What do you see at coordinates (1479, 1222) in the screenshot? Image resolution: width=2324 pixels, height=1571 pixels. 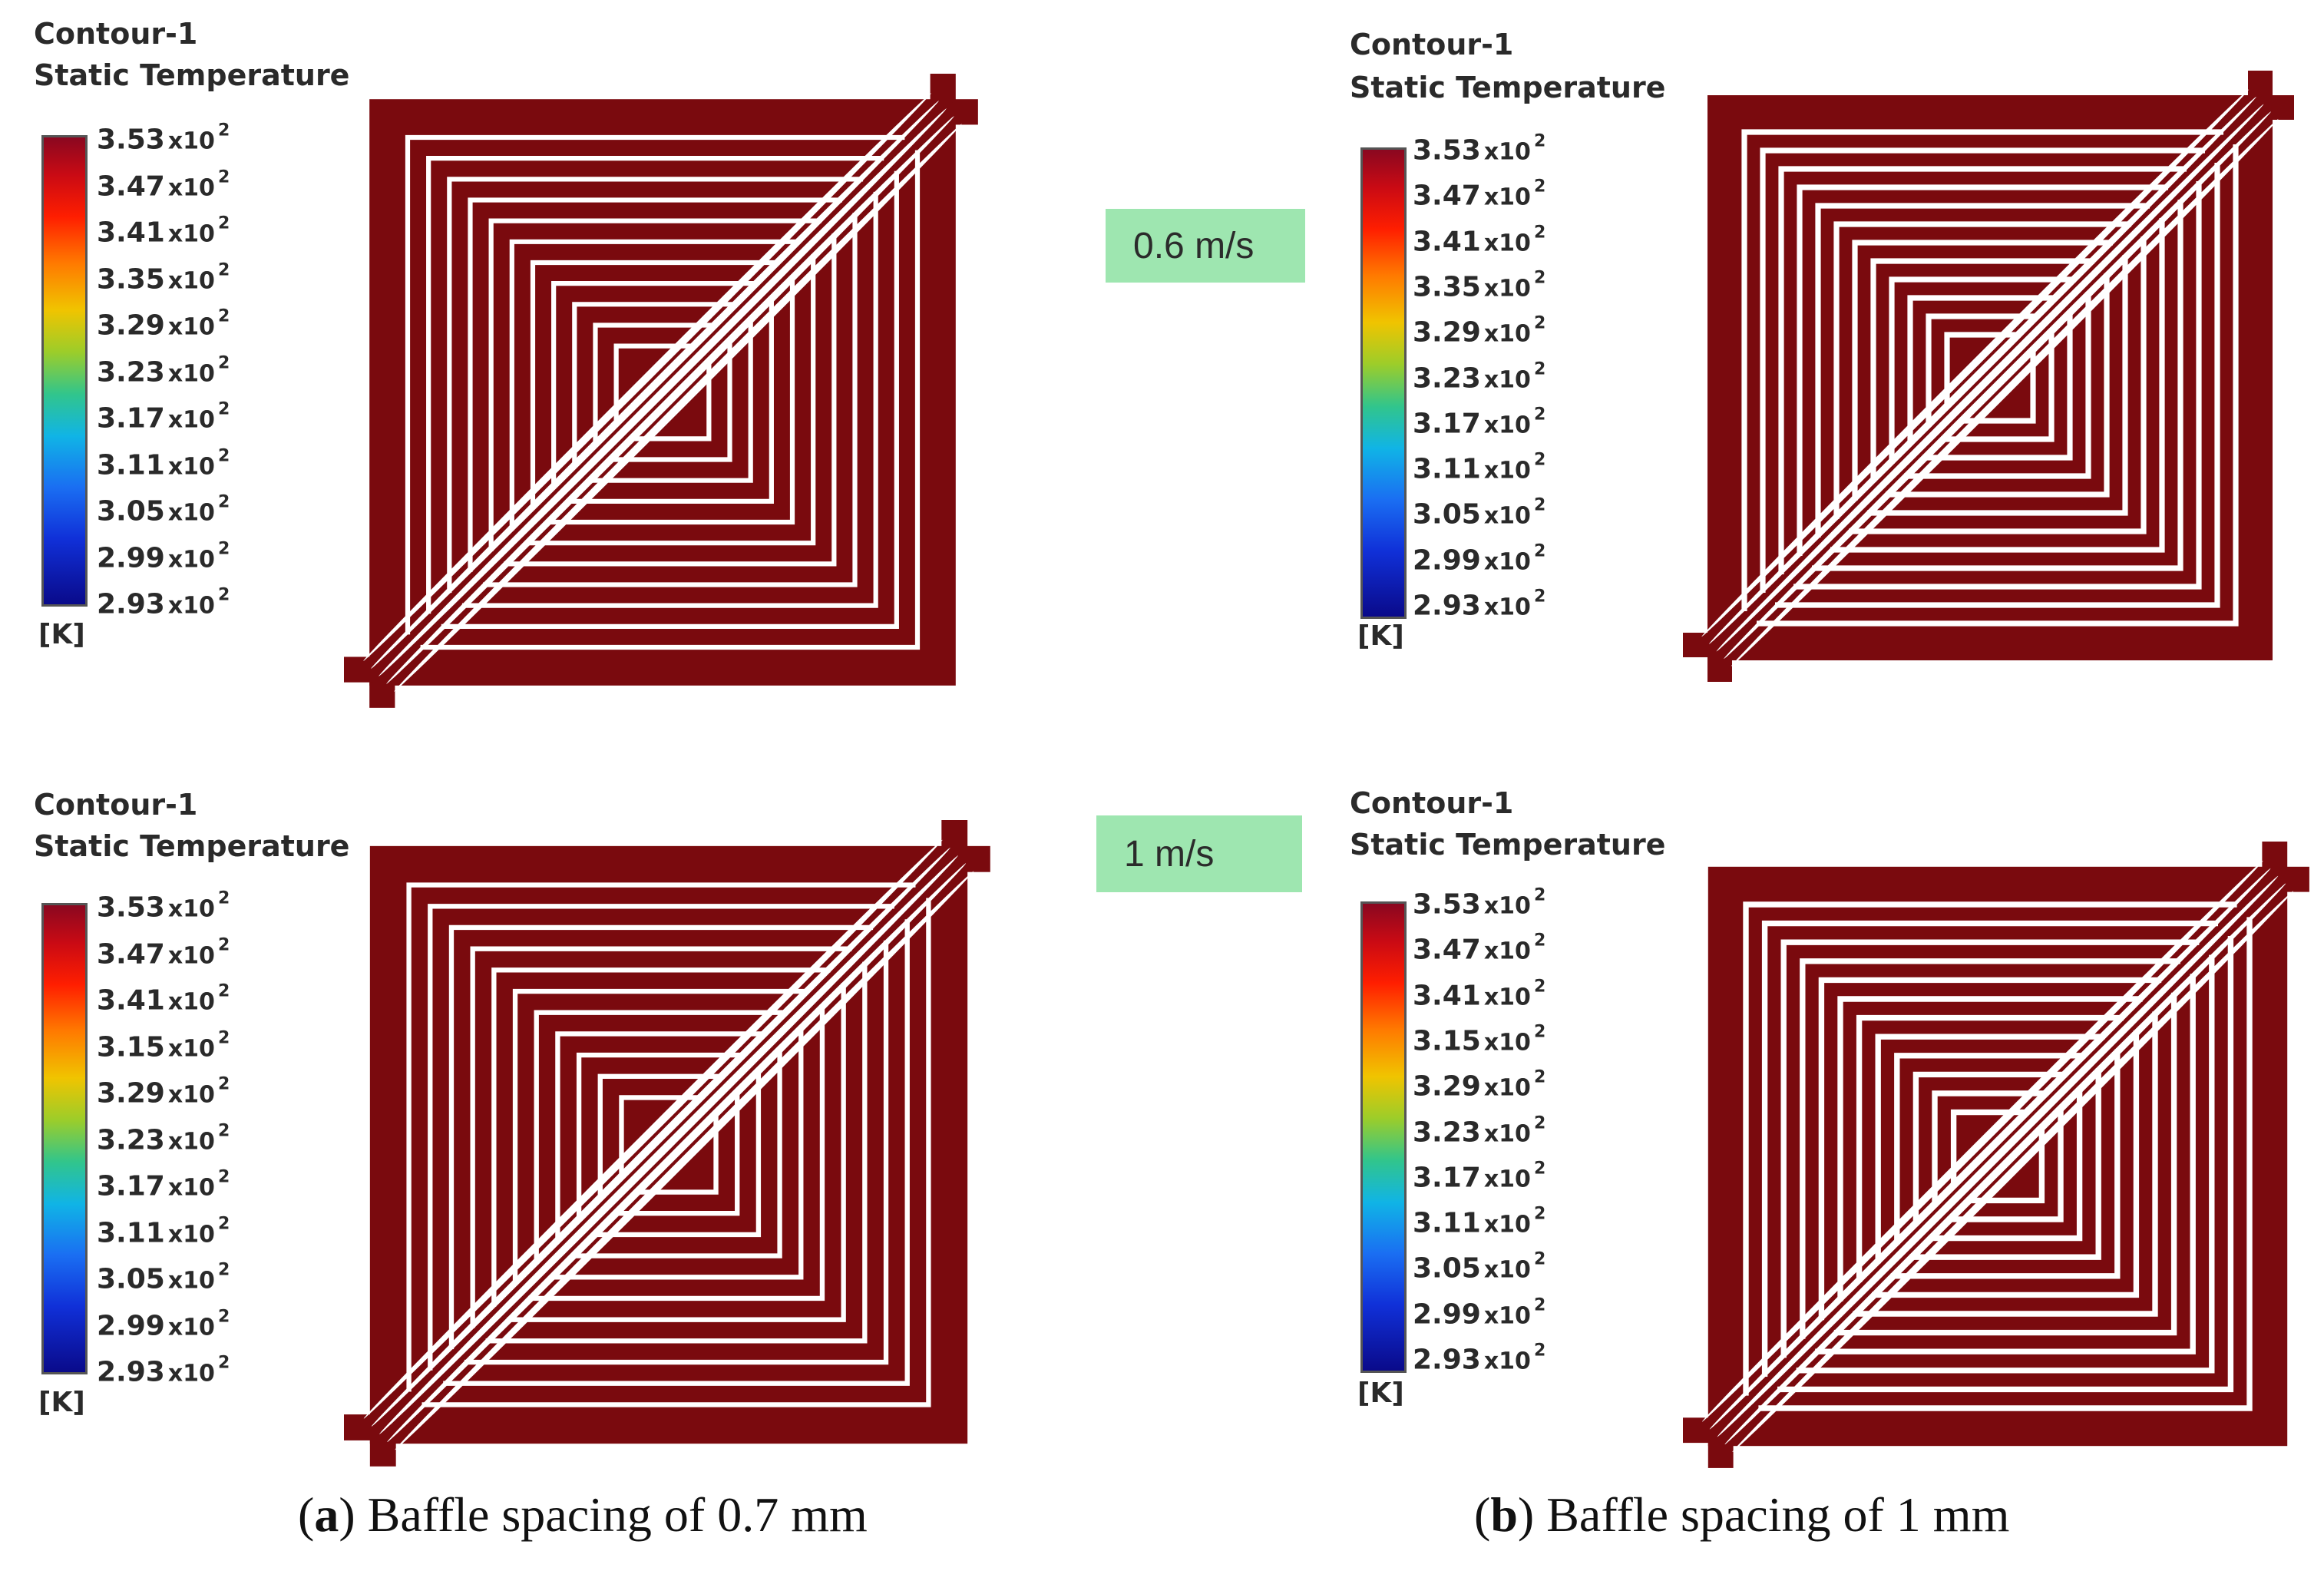 I see `colorbar-tick-label: 3.11 x10 2` at bounding box center [1479, 1222].